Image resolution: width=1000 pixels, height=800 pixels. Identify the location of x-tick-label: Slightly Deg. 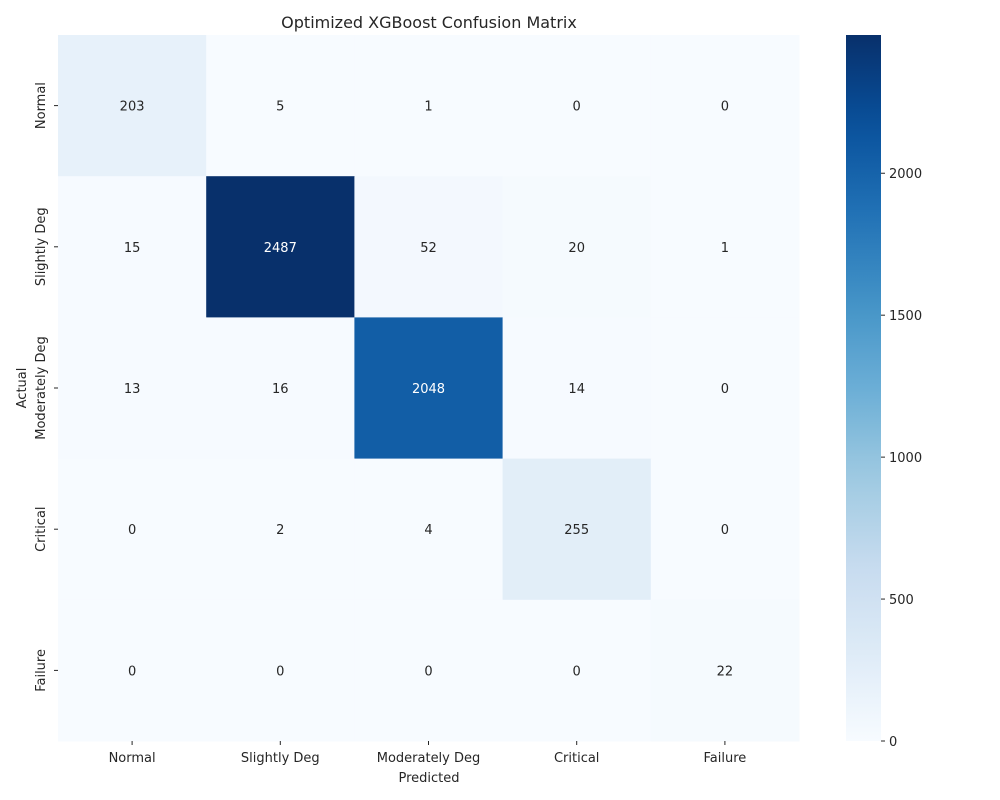
(280, 758).